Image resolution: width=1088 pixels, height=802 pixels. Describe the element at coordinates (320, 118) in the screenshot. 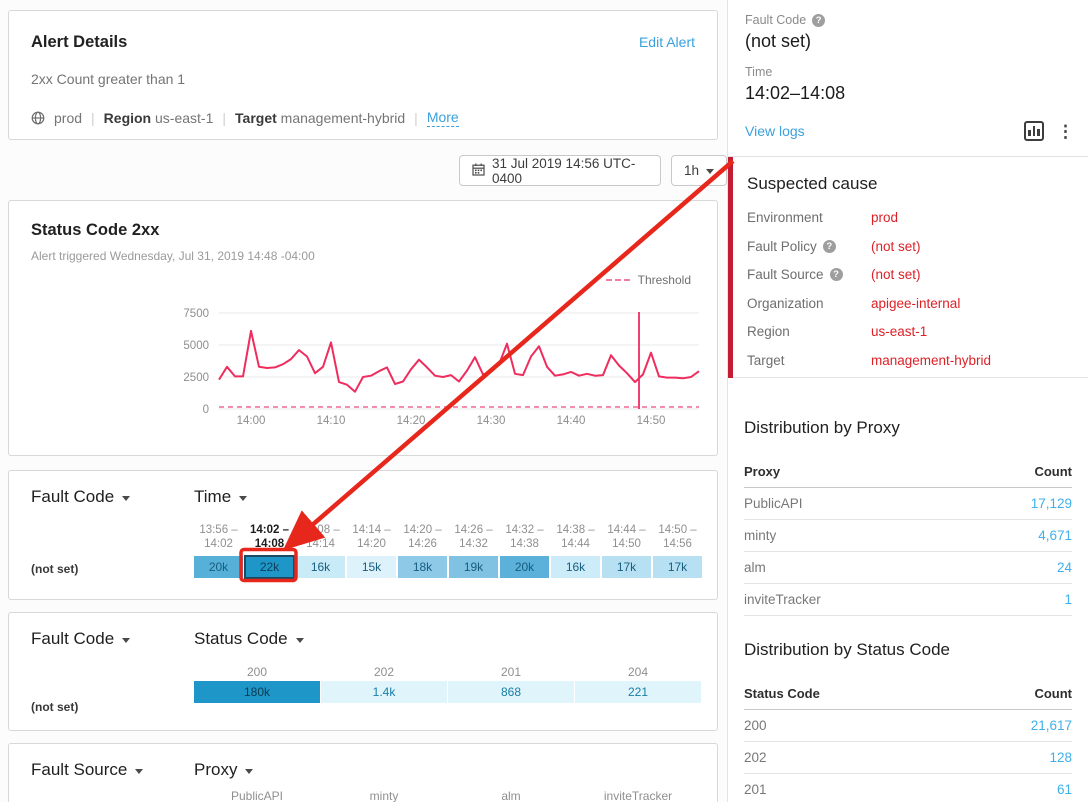

I see `target-pair: Target management-hybrid` at that location.